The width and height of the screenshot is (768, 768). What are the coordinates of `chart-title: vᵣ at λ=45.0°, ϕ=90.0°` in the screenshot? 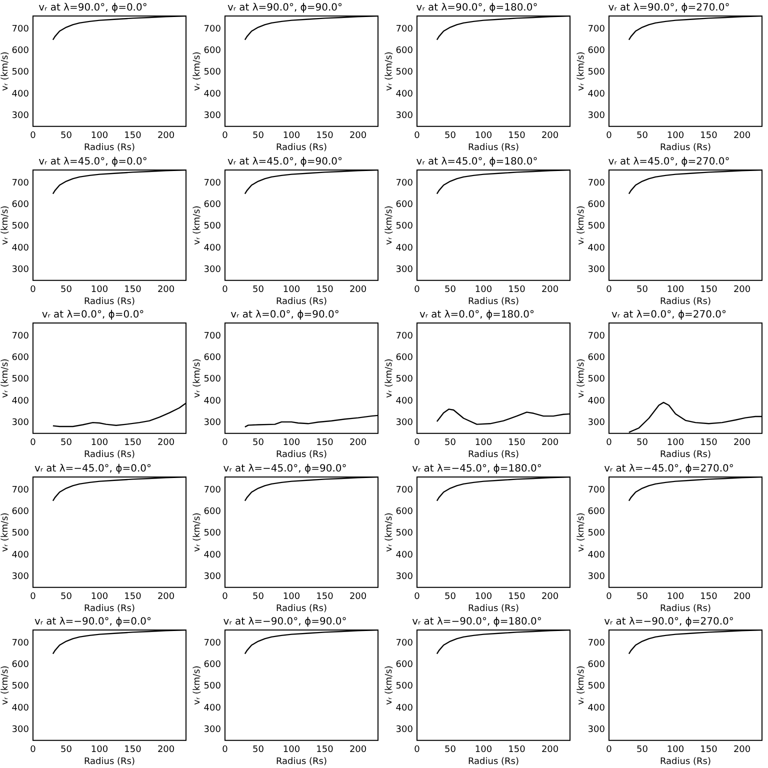 It's located at (285, 162).